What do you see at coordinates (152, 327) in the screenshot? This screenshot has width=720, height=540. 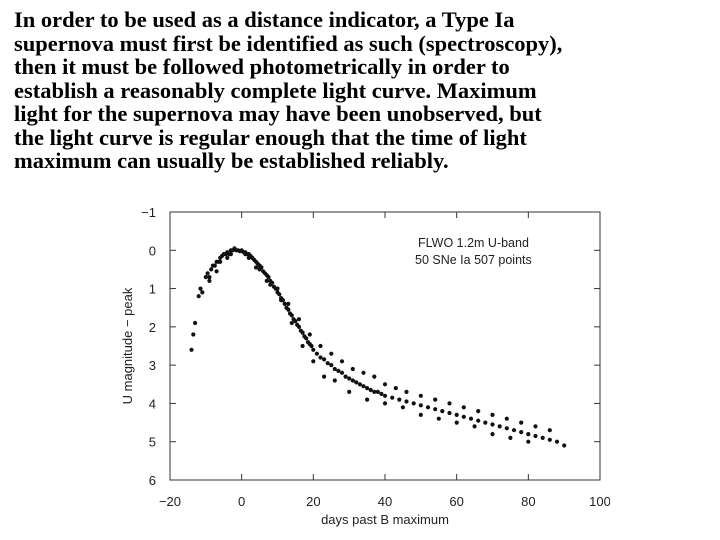 I see `y-tick-label: 2` at bounding box center [152, 327].